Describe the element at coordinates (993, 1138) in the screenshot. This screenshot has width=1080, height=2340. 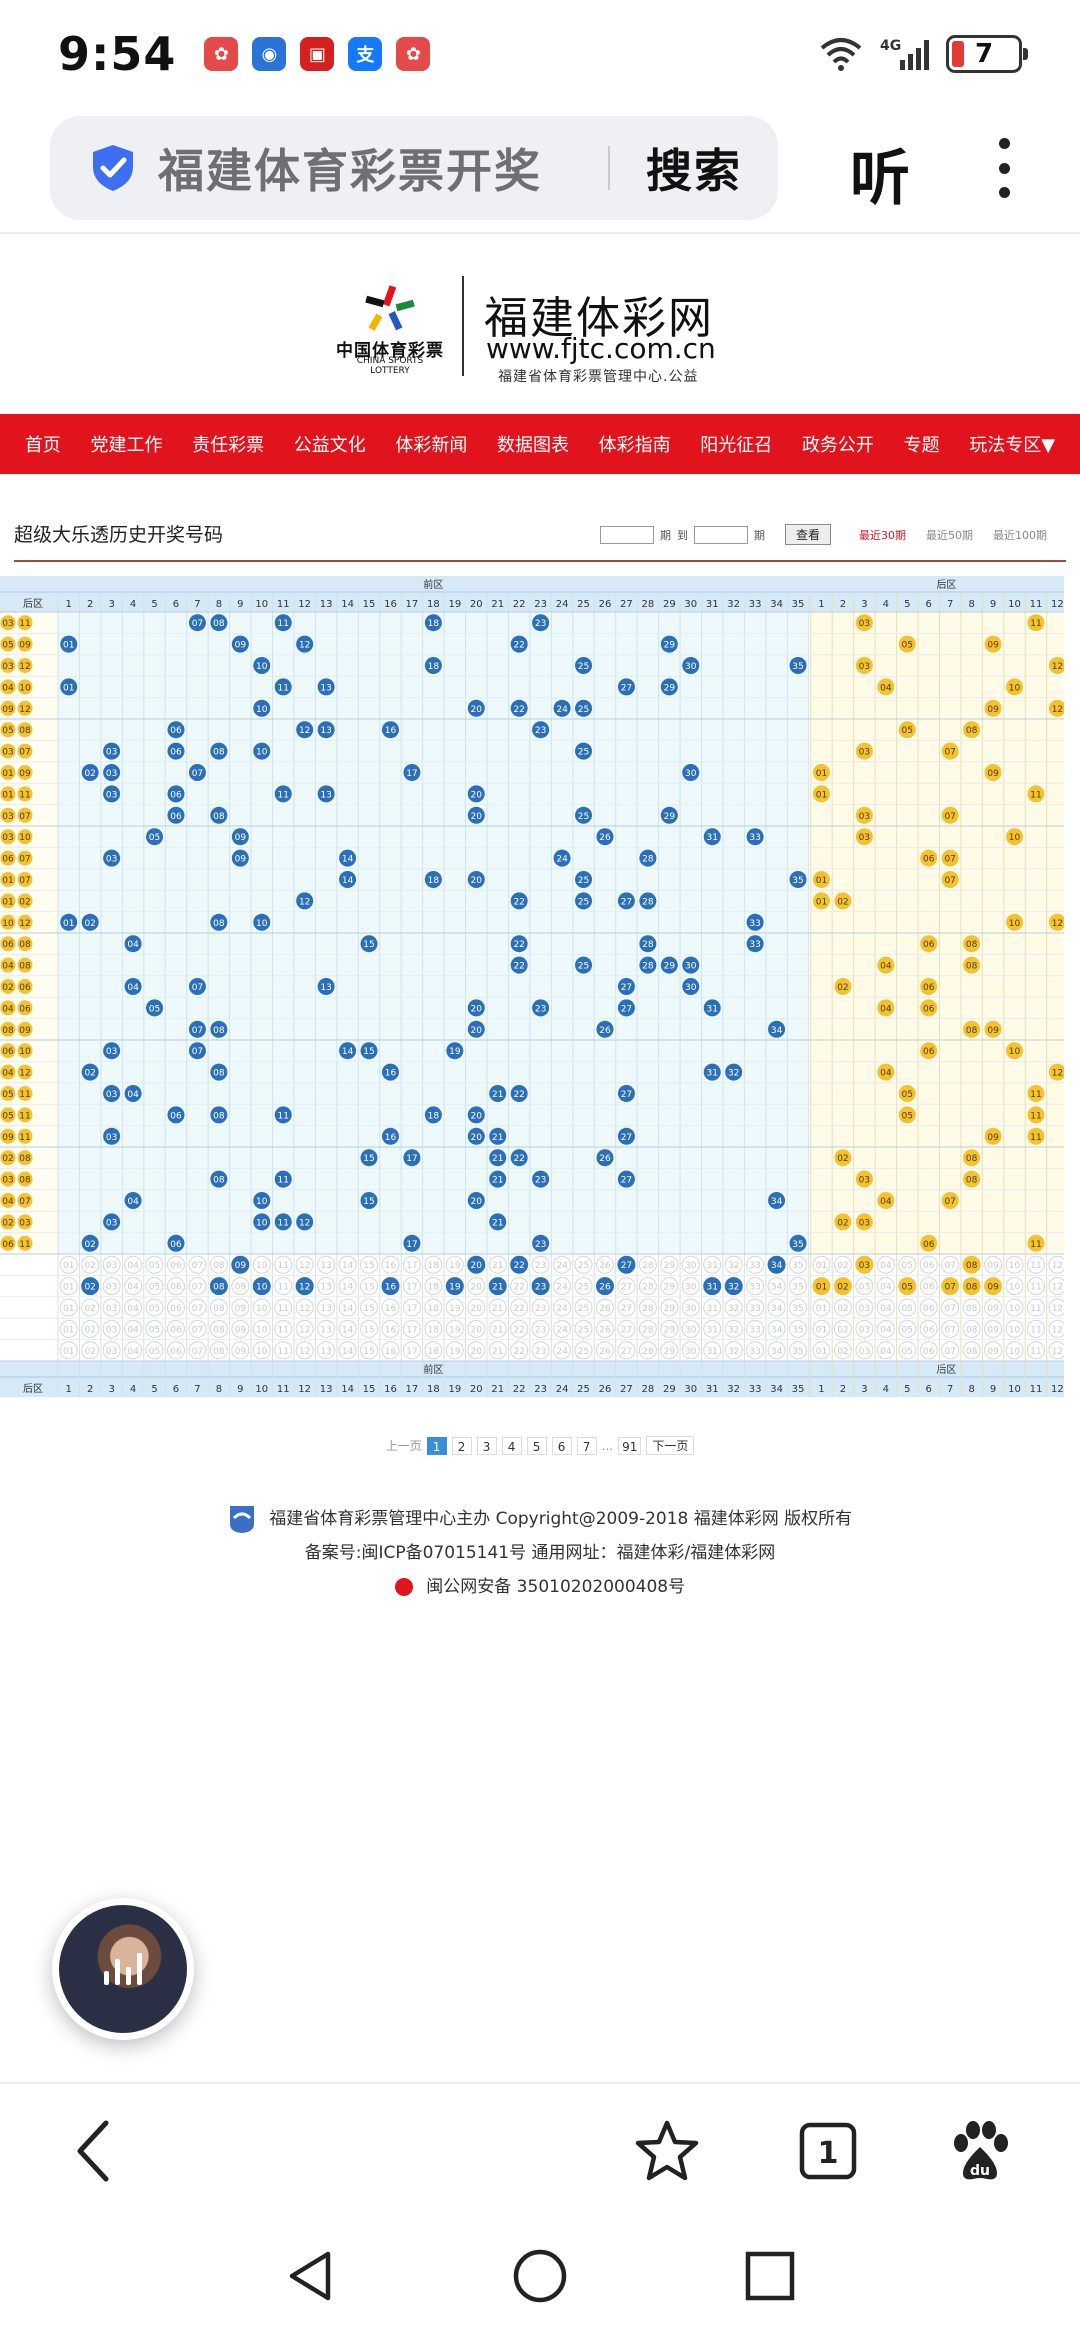
I see `back-ball-number: 09` at that location.